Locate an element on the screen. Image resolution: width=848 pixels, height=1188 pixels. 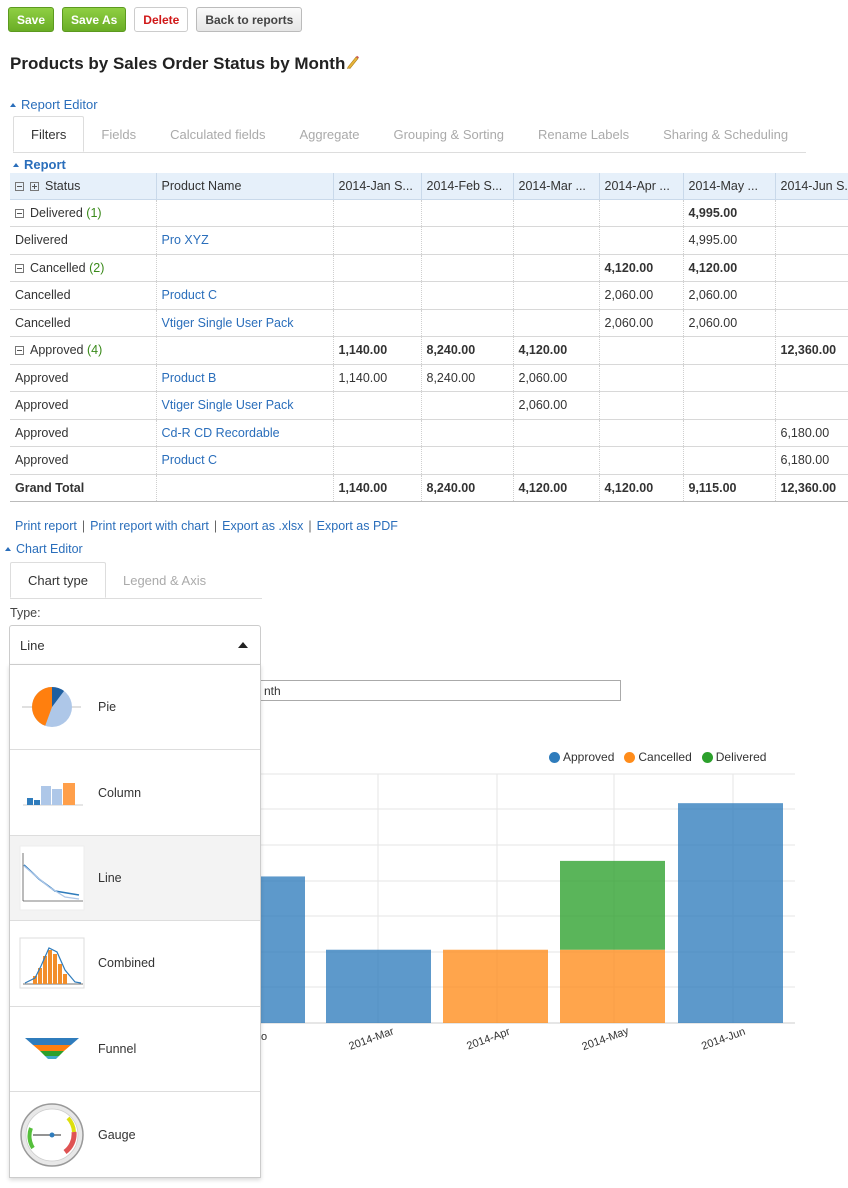
report-editor-heading: Report Editor is located at coordinates (59, 104).